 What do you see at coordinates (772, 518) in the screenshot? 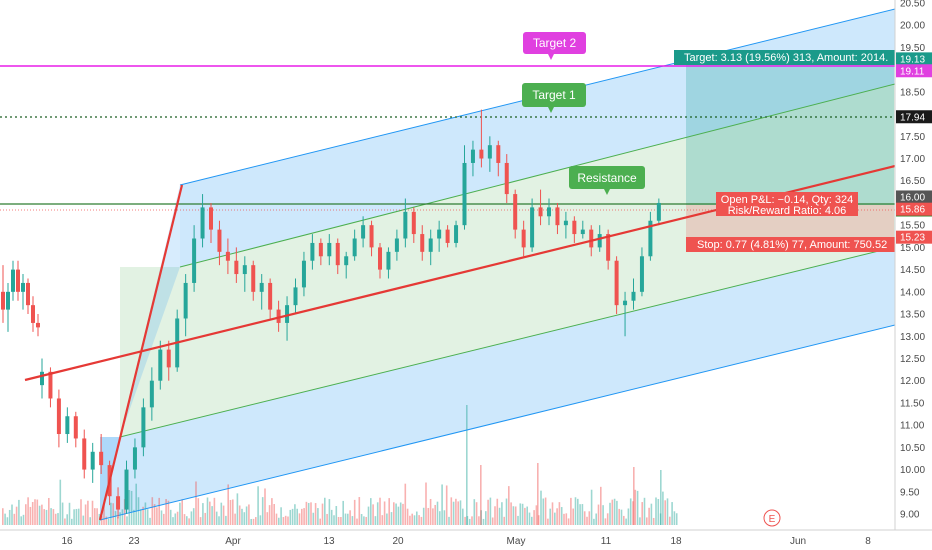
I see `earnings-marker: E` at bounding box center [772, 518].